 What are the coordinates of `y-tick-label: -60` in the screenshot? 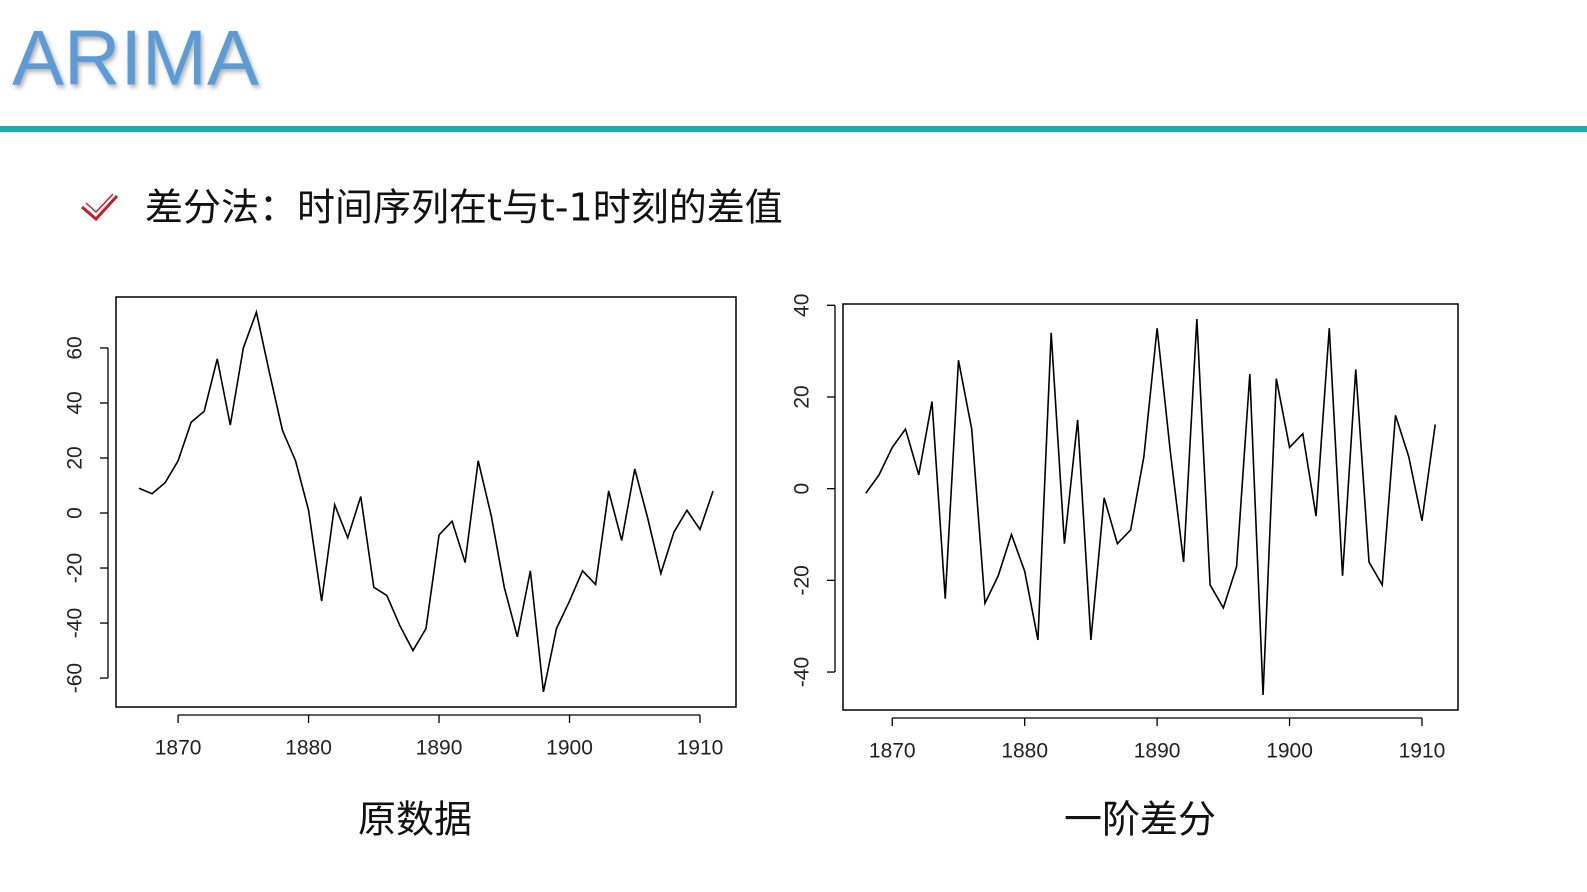 It's located at (75, 678).